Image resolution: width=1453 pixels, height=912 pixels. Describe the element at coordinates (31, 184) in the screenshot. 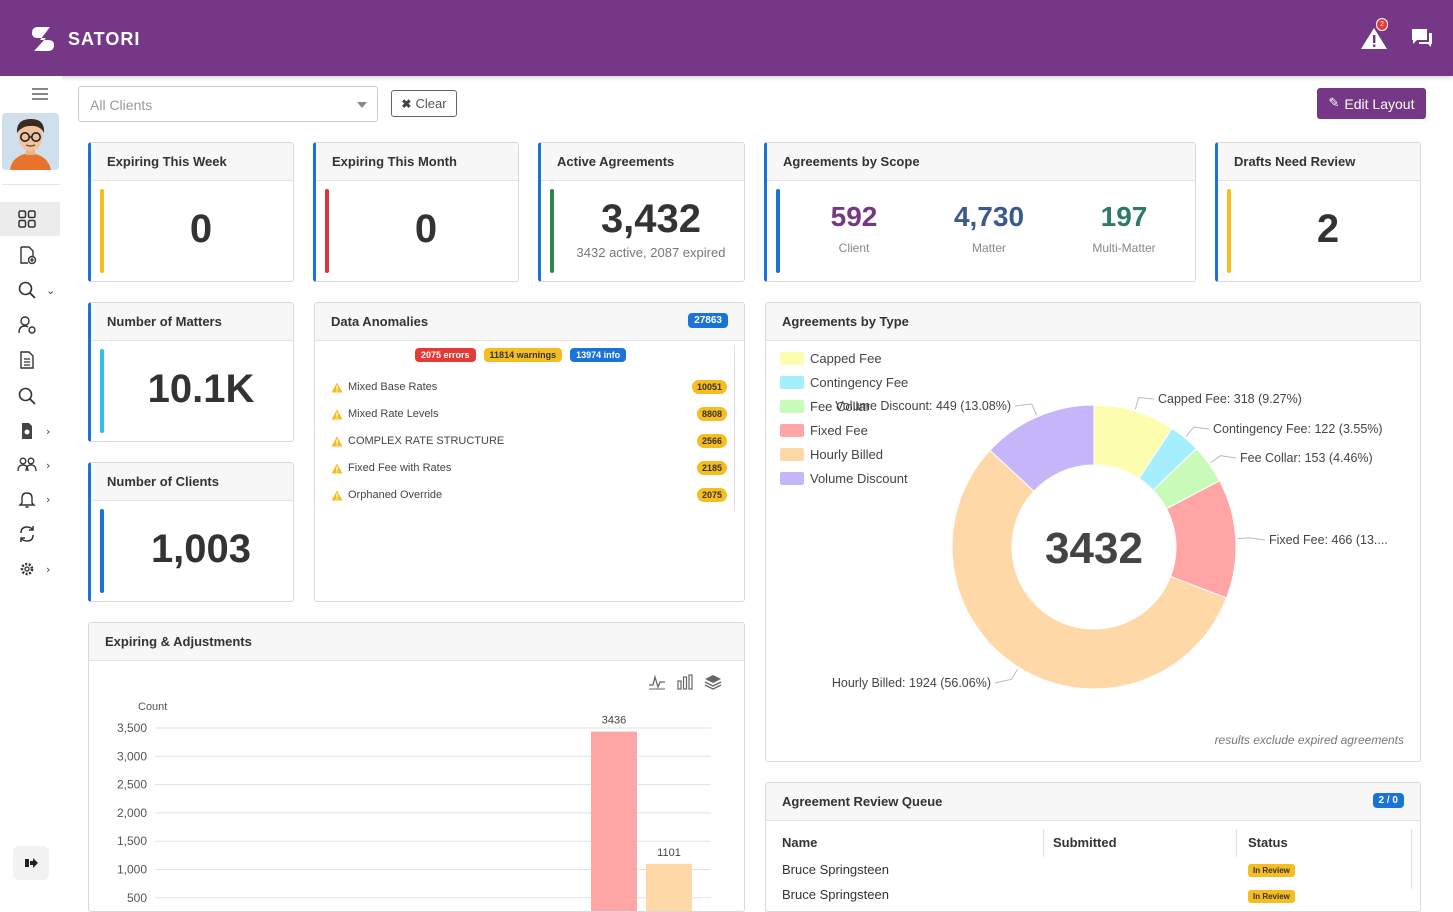

I see `sidebar-divider` at that location.